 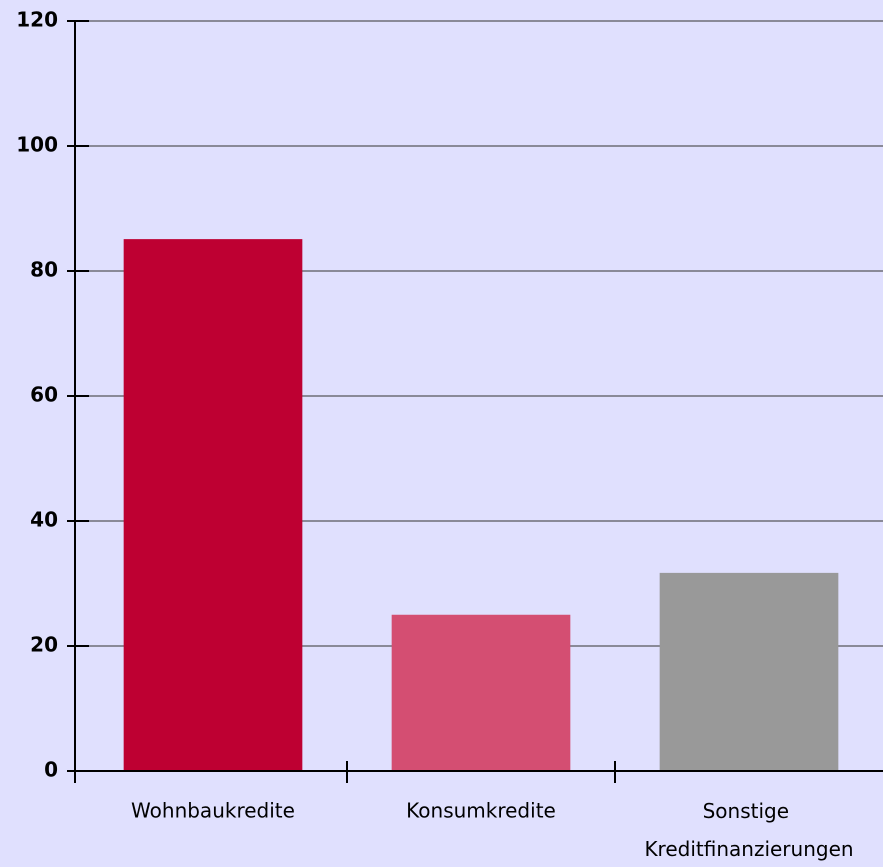 I want to click on x-tick-label: Konsumkredite, so click(x=481, y=811).